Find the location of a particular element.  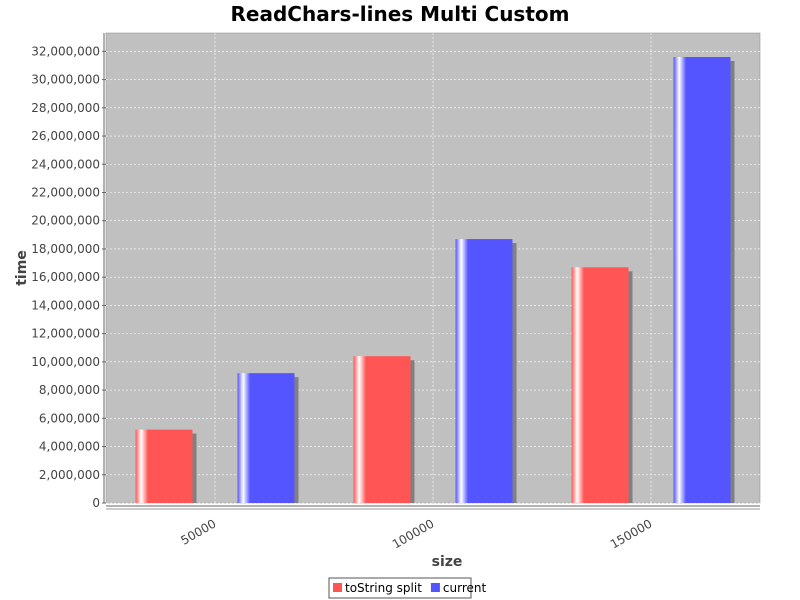

y-tick-label: 6,000,000 is located at coordinates (69, 418).